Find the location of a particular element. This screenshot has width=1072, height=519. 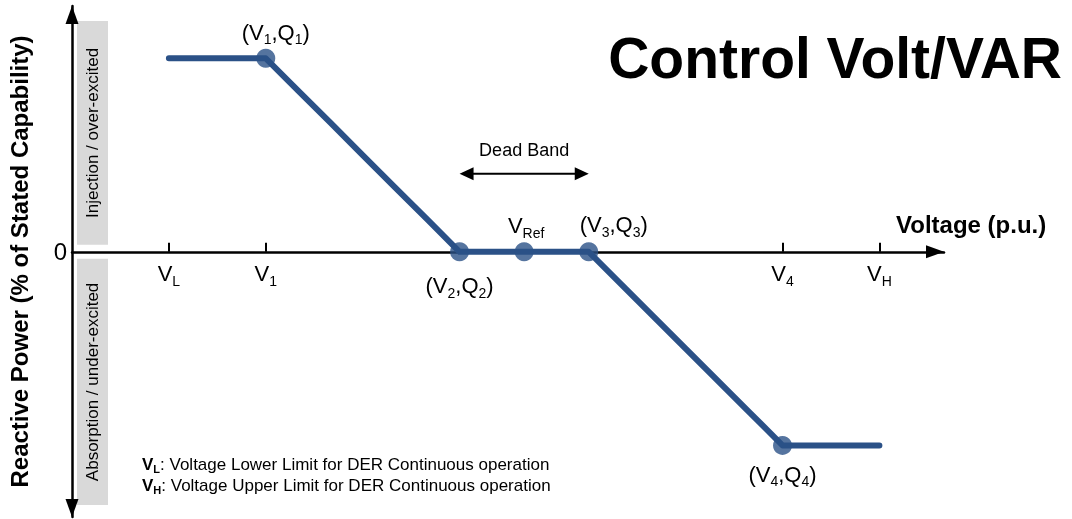

annotation: Absorption / under-excited is located at coordinates (92, 382).